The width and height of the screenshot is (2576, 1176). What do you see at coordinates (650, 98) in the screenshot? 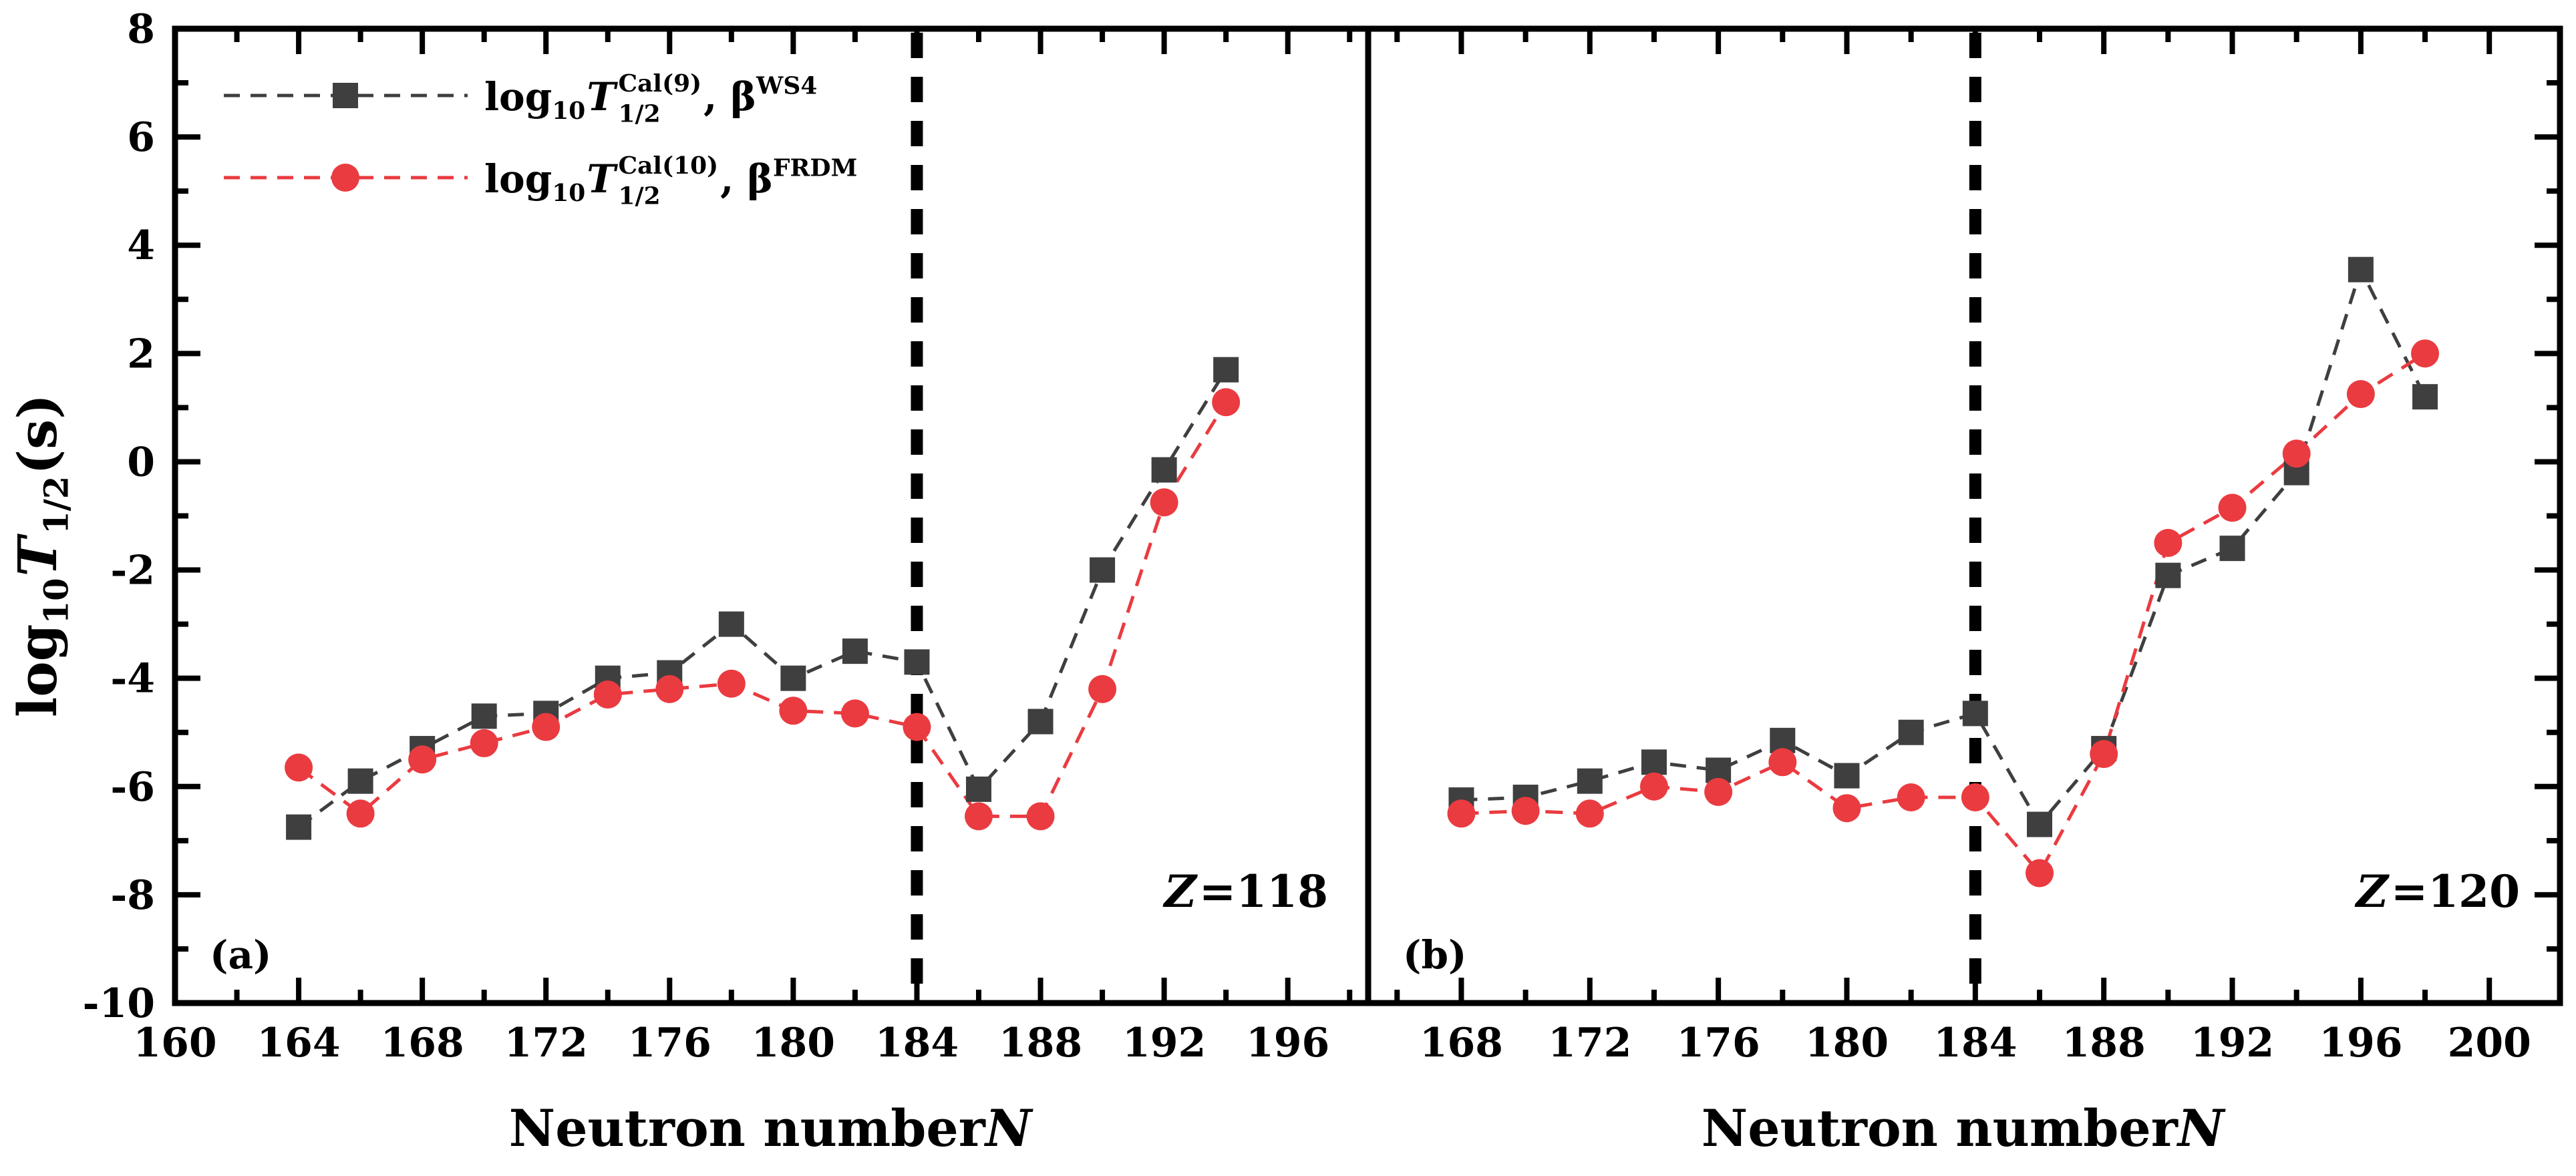
I see `legend-entry-0: log 10 T Cal(9) 1/2 , β WS4` at bounding box center [650, 98].